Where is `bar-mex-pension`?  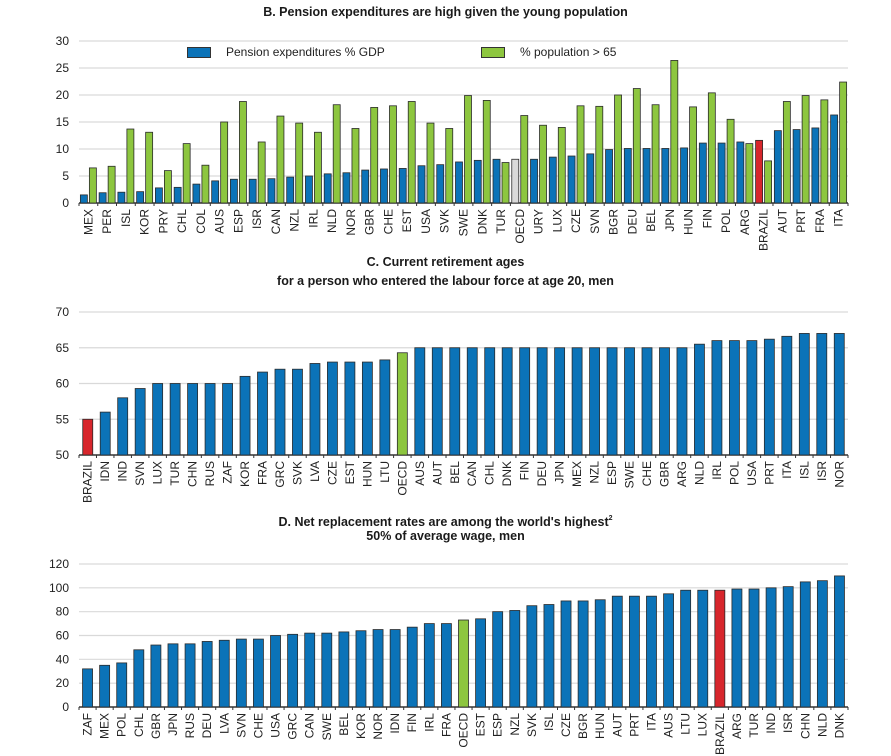
bar-mex-pension is located at coordinates (83, 199).